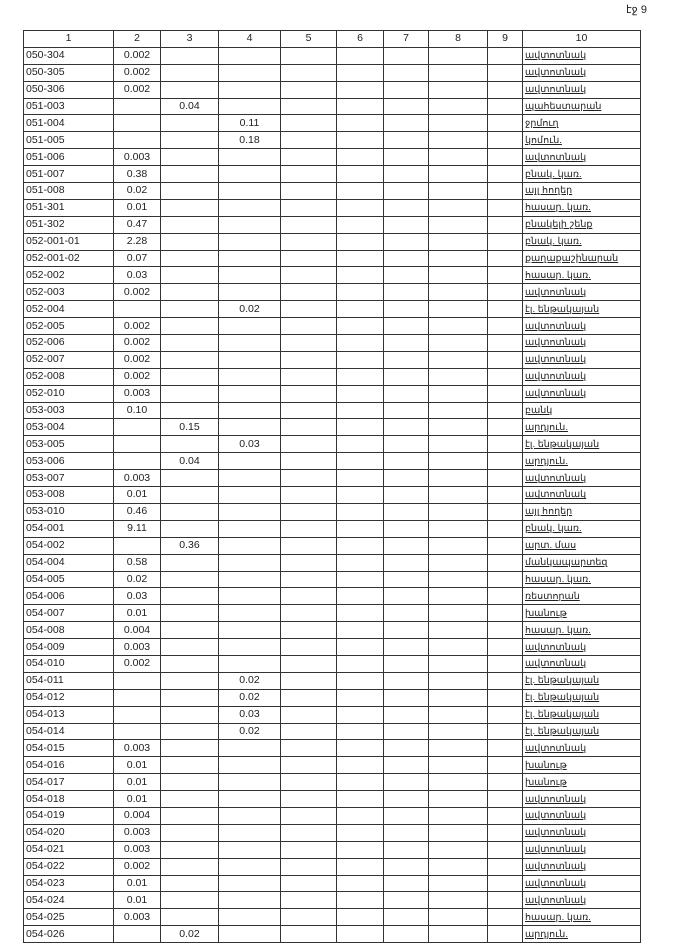 This screenshot has width=679, height=948. Describe the element at coordinates (189, 461) in the screenshot. I see `cell-col-3: 0.04` at that location.